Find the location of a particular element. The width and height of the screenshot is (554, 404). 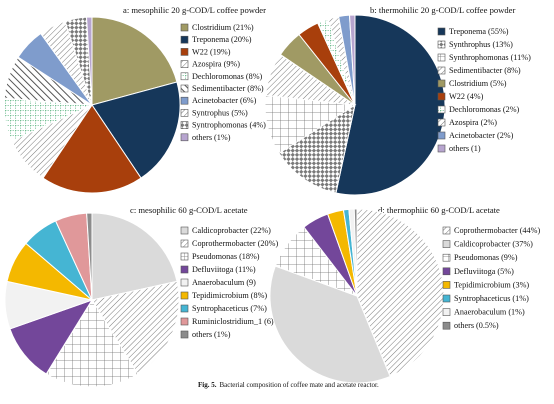

legend-label: Synthrophus (13%) is located at coordinates (481, 44).